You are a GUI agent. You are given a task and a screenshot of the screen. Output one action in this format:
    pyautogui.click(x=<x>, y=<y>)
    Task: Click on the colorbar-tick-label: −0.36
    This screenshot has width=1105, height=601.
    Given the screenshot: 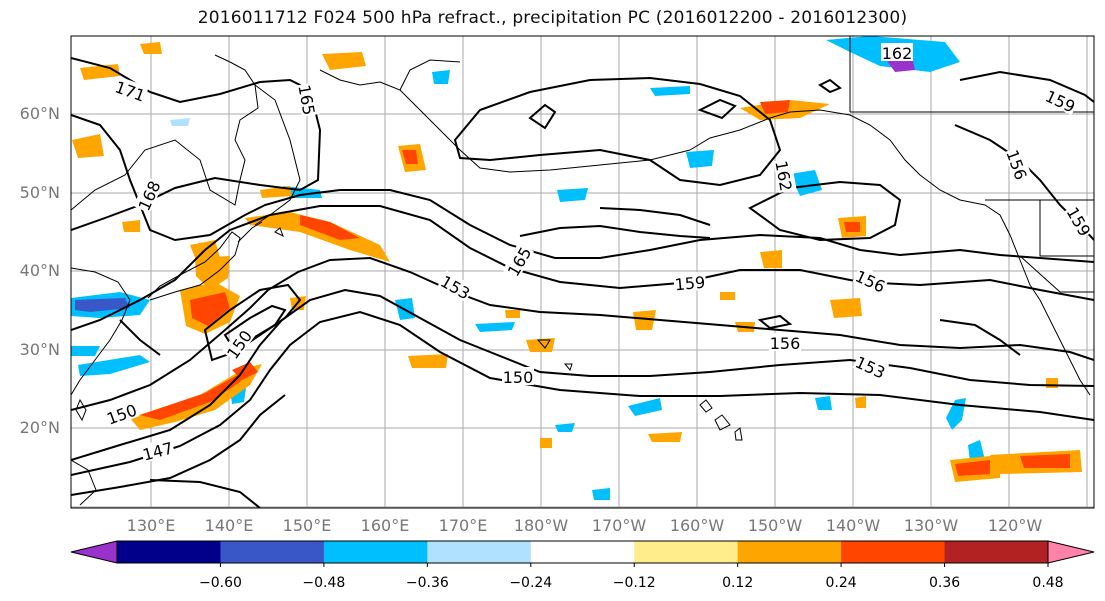 What is the action you would take?
    pyautogui.click(x=427, y=583)
    